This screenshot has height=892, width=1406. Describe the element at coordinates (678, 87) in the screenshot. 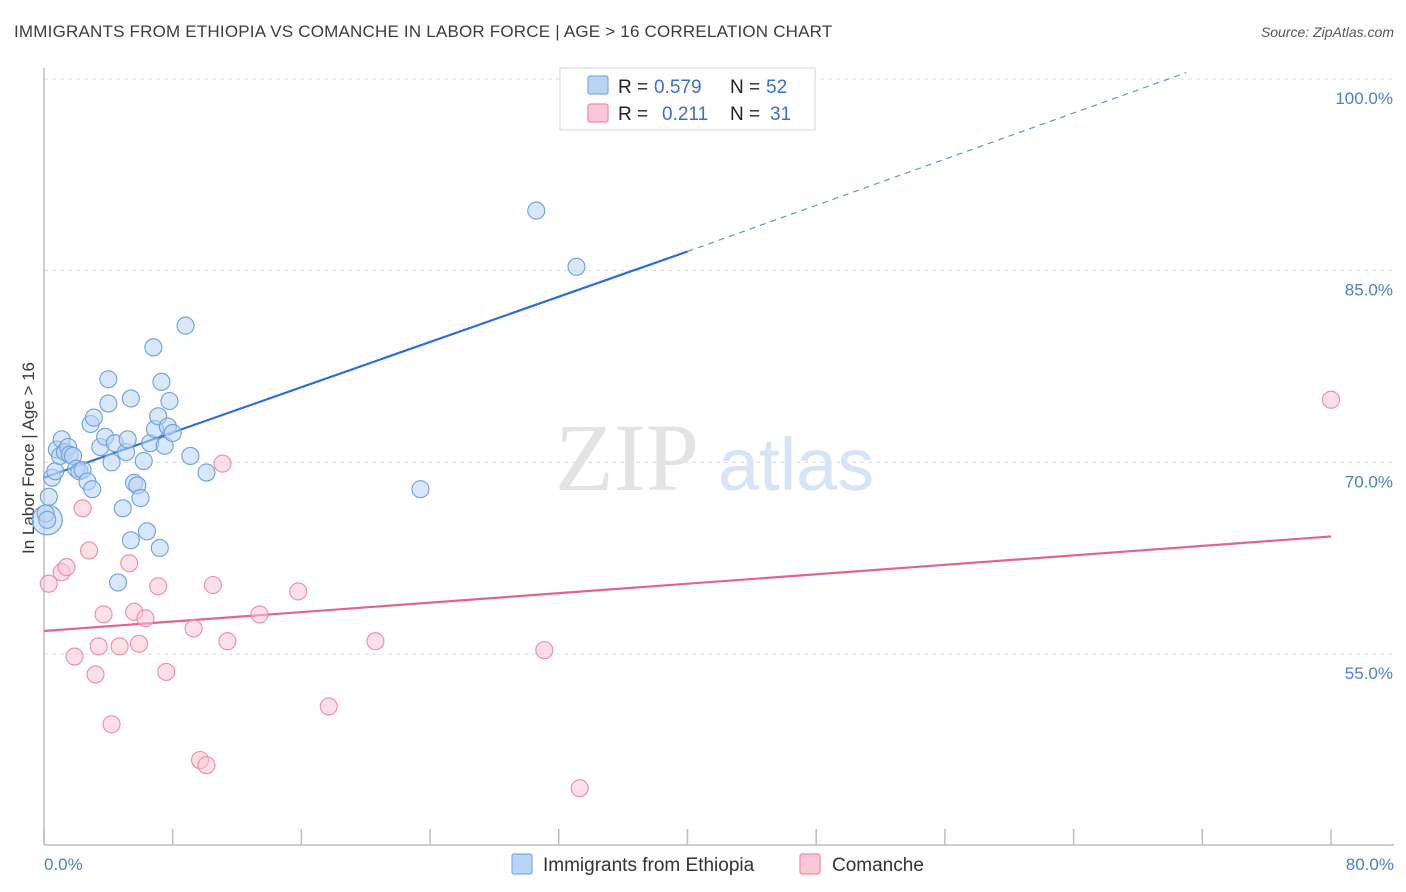

I see `legend-r-value-ethiopia: 0.579` at that location.